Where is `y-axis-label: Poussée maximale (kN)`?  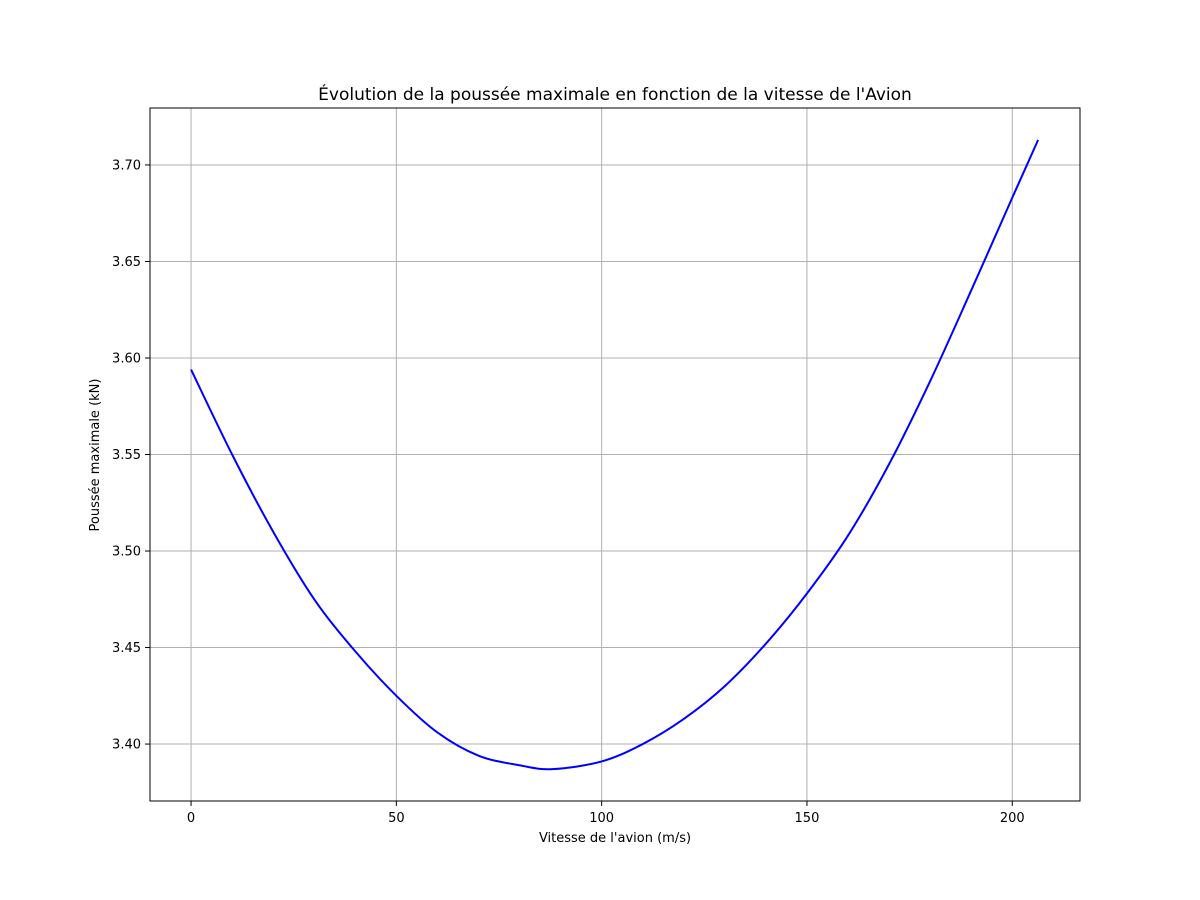 y-axis-label: Poussée maximale (kN) is located at coordinates (95, 455).